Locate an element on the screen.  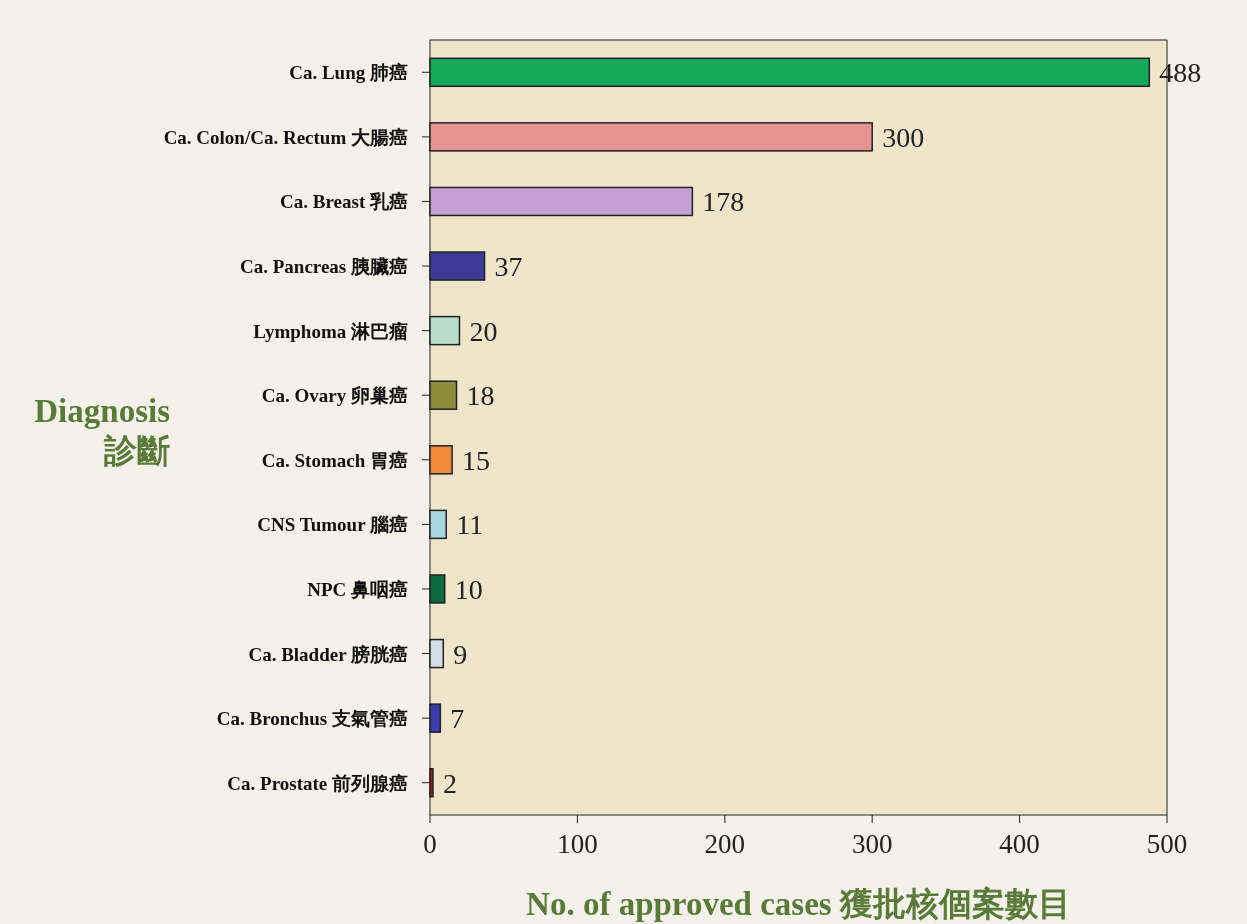
data-label: 9 is located at coordinates (460, 654).